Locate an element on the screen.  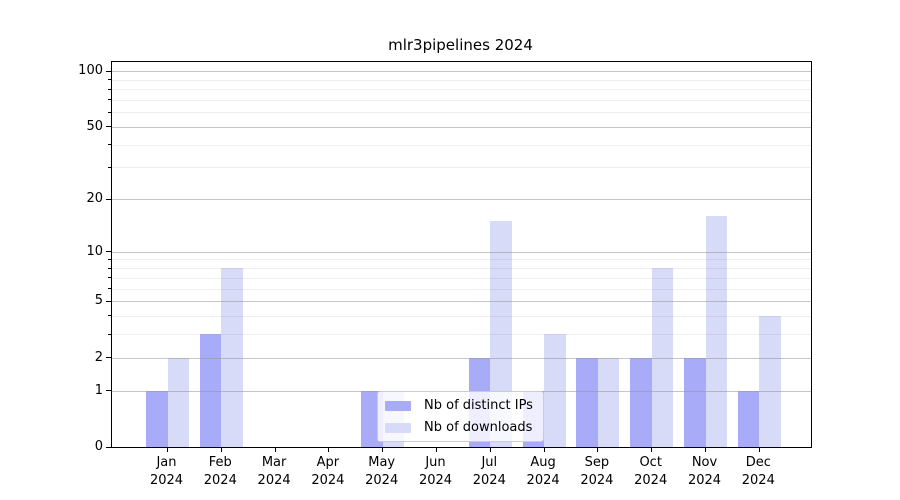
bar-nb-of-distinct-ips-dec is located at coordinates (748, 418).